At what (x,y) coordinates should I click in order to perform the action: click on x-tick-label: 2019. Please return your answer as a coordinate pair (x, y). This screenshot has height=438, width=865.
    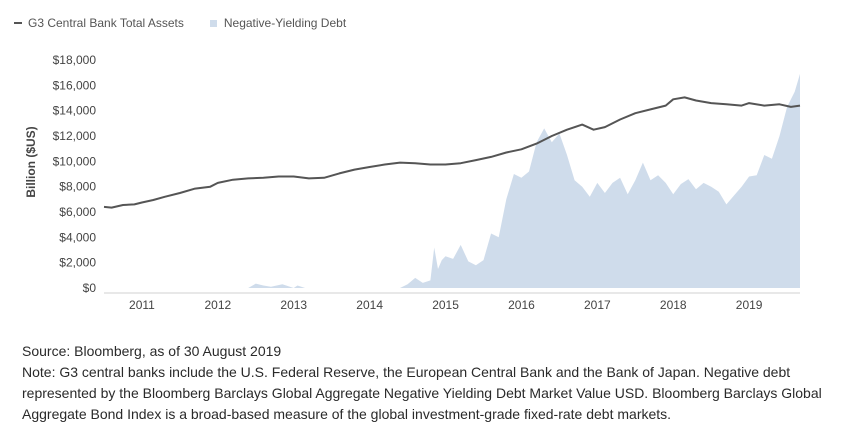
    Looking at the image, I should click on (749, 305).